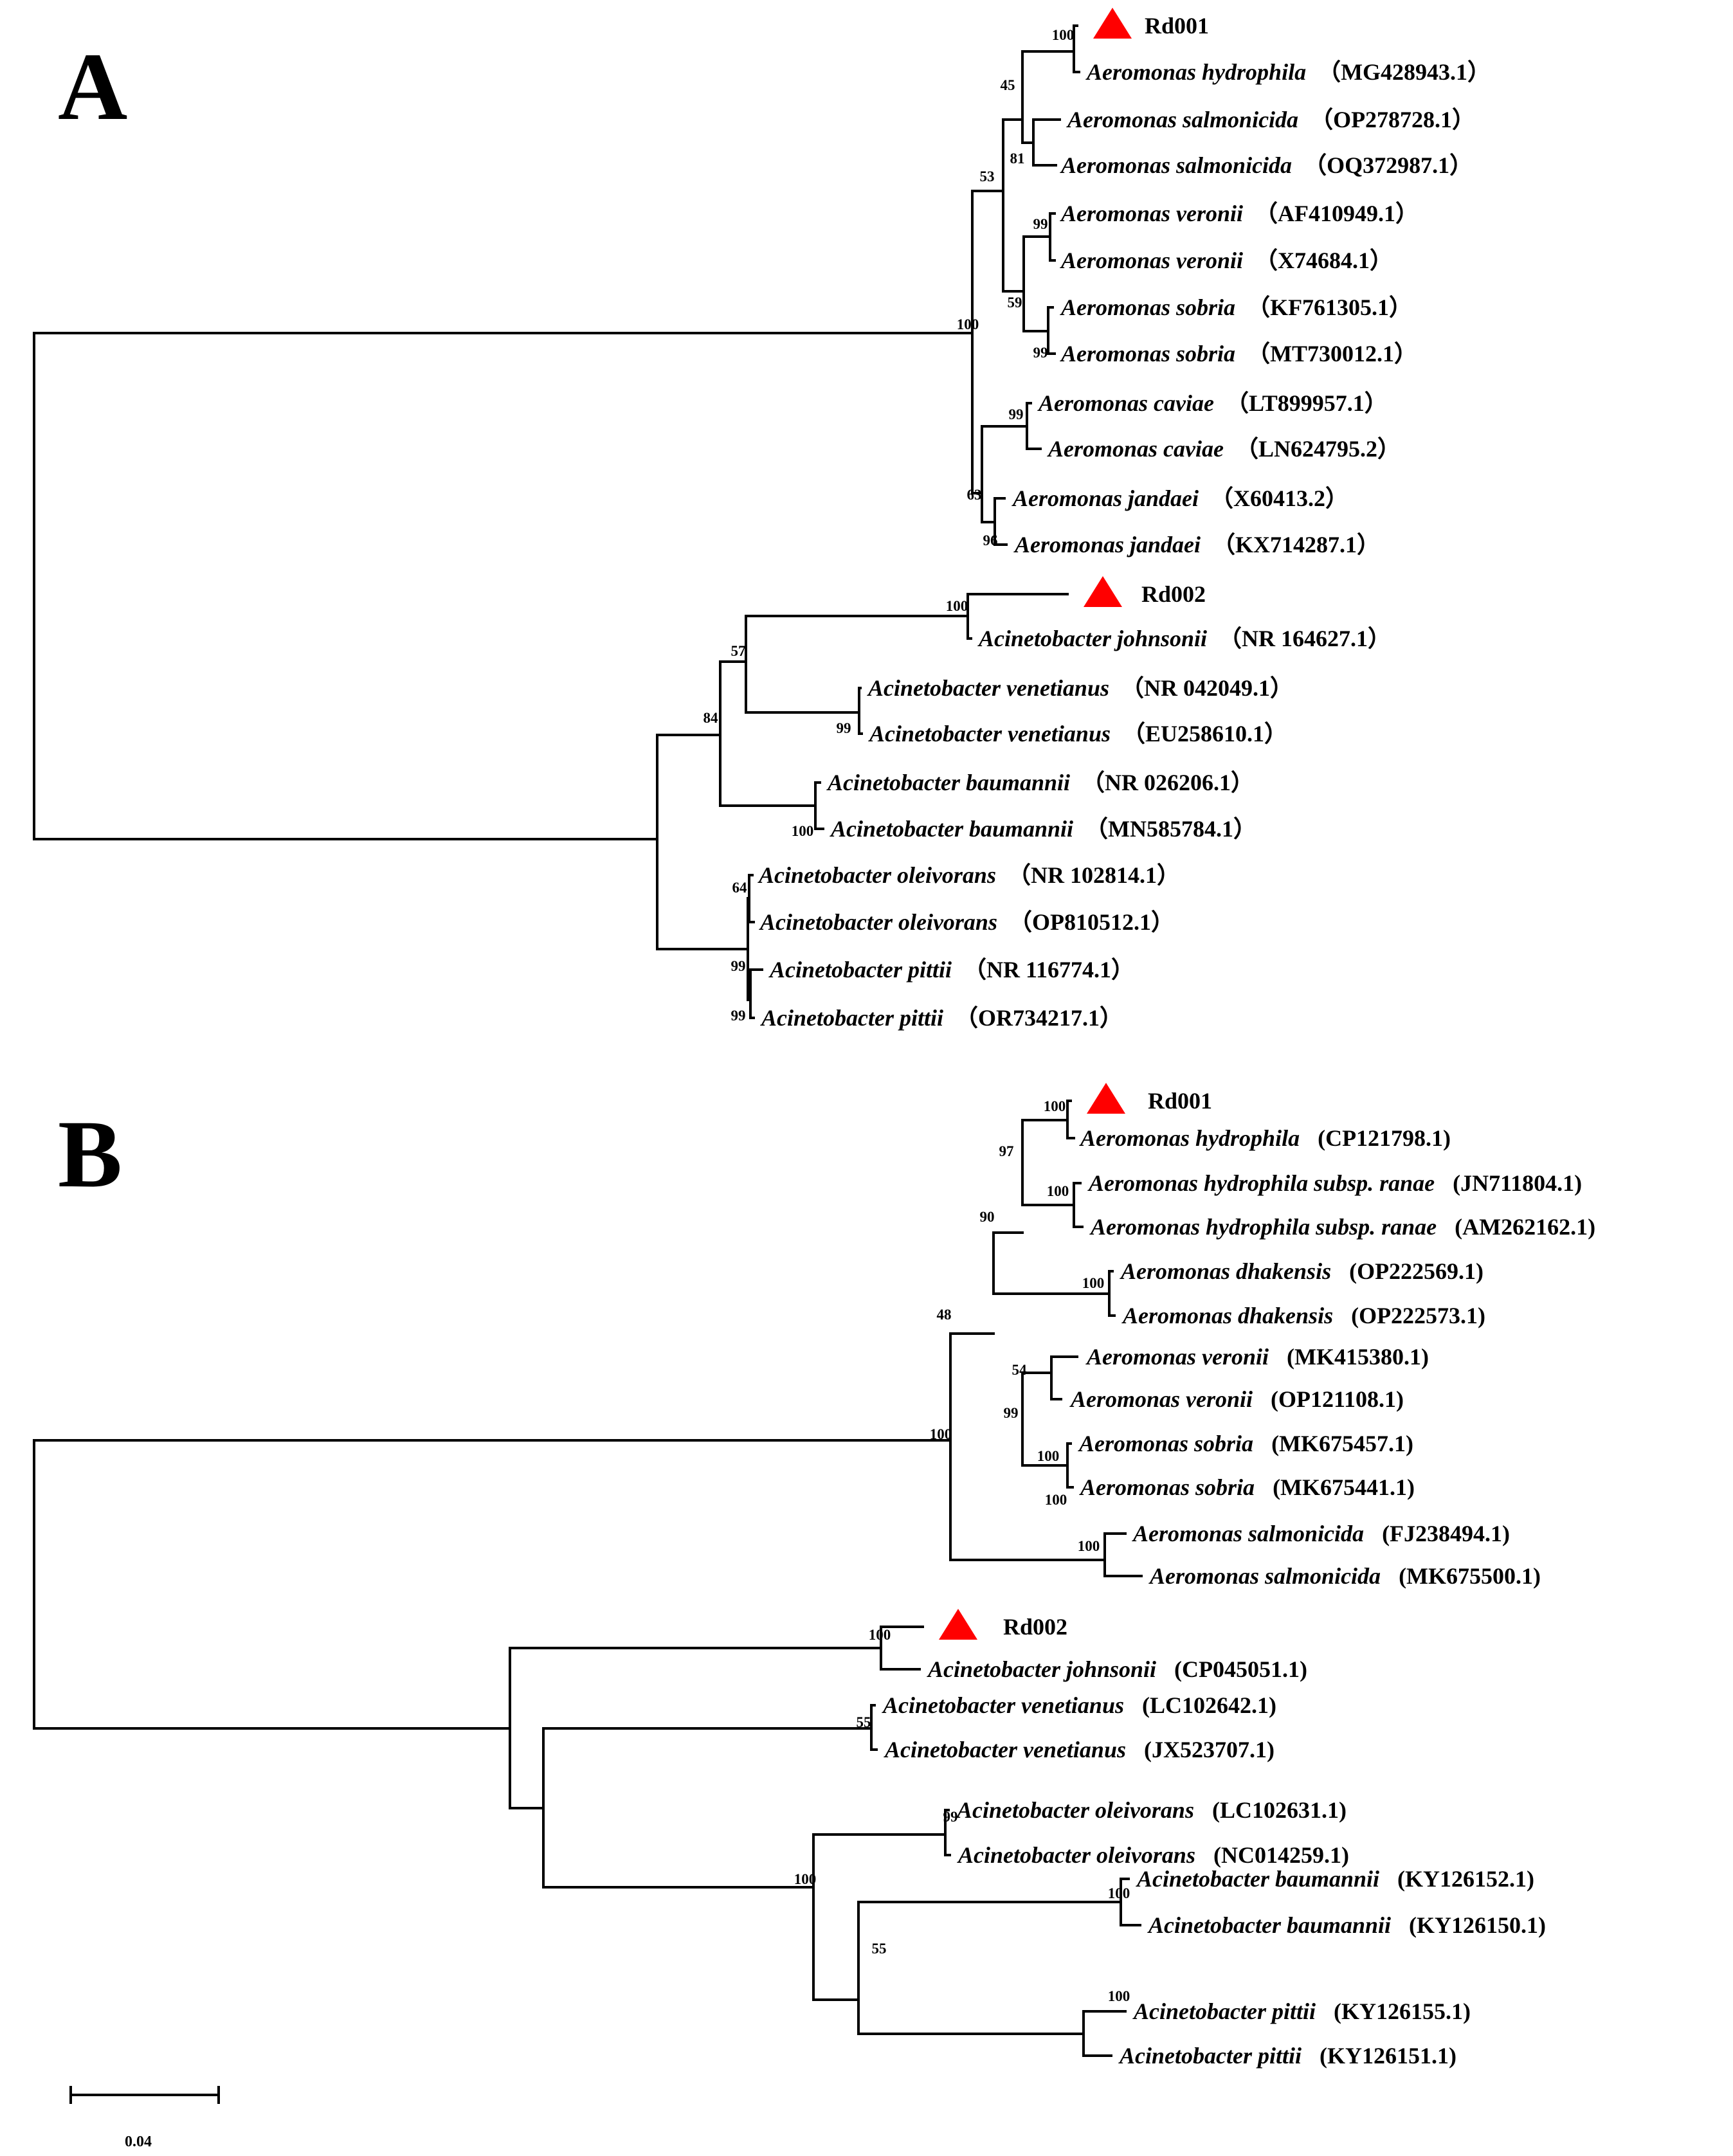  Describe the element at coordinates (1318, 449) in the screenshot. I see `panel-a-accession-9: （LN624795.2）` at that location.